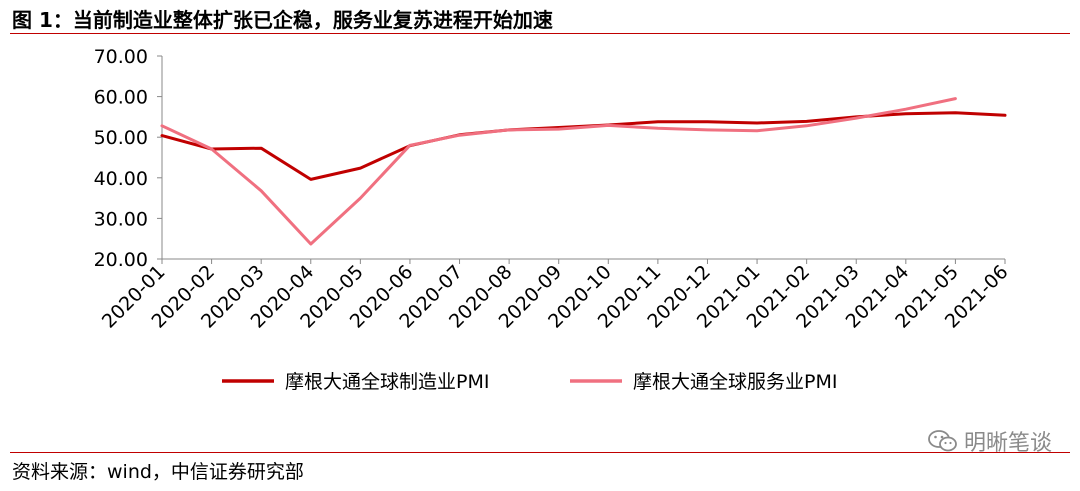 Image resolution: width=1080 pixels, height=491 pixels. I want to click on y-tick-label: 20.00, so click(121, 260).